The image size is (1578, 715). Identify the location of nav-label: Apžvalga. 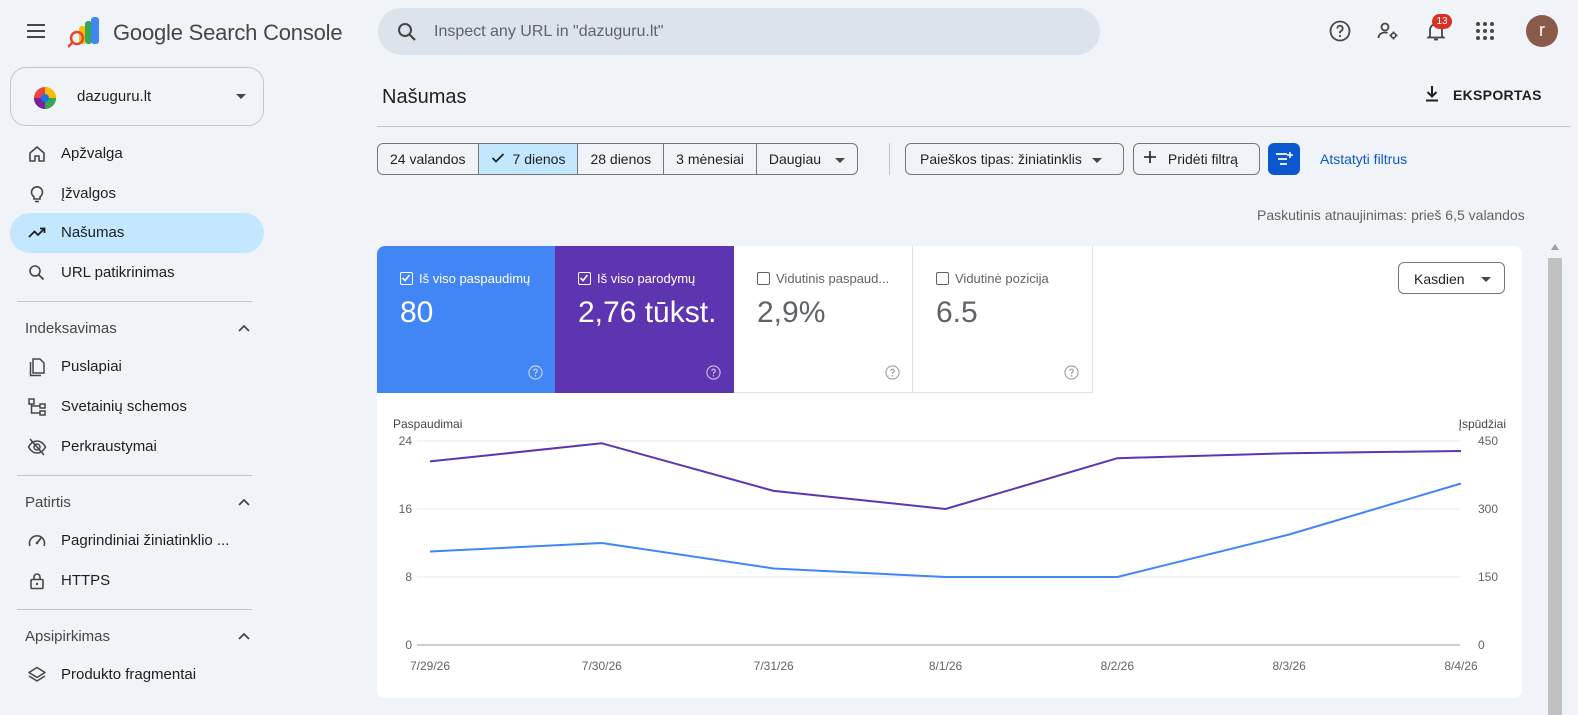
(92, 153).